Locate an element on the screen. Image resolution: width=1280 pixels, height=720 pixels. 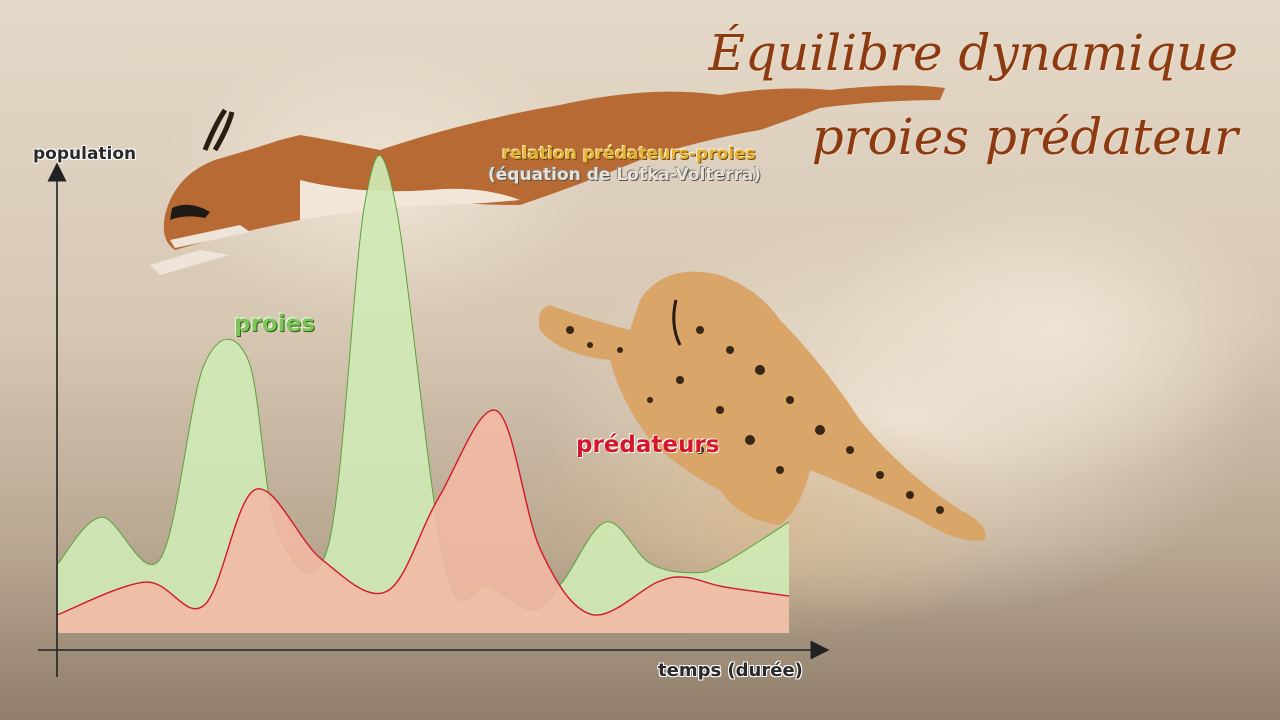
y-axis-label: population is located at coordinates (85, 154).